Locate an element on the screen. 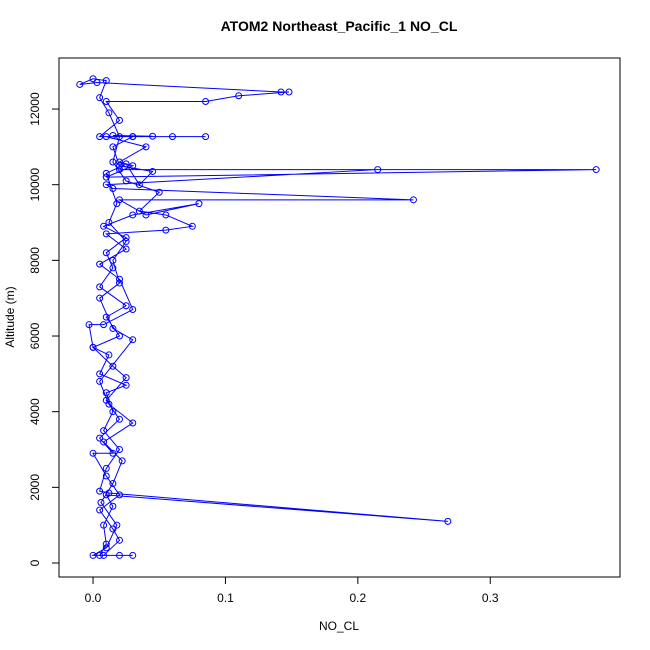 The image size is (650, 650). y-tick-label: 4000 is located at coordinates (35, 411).